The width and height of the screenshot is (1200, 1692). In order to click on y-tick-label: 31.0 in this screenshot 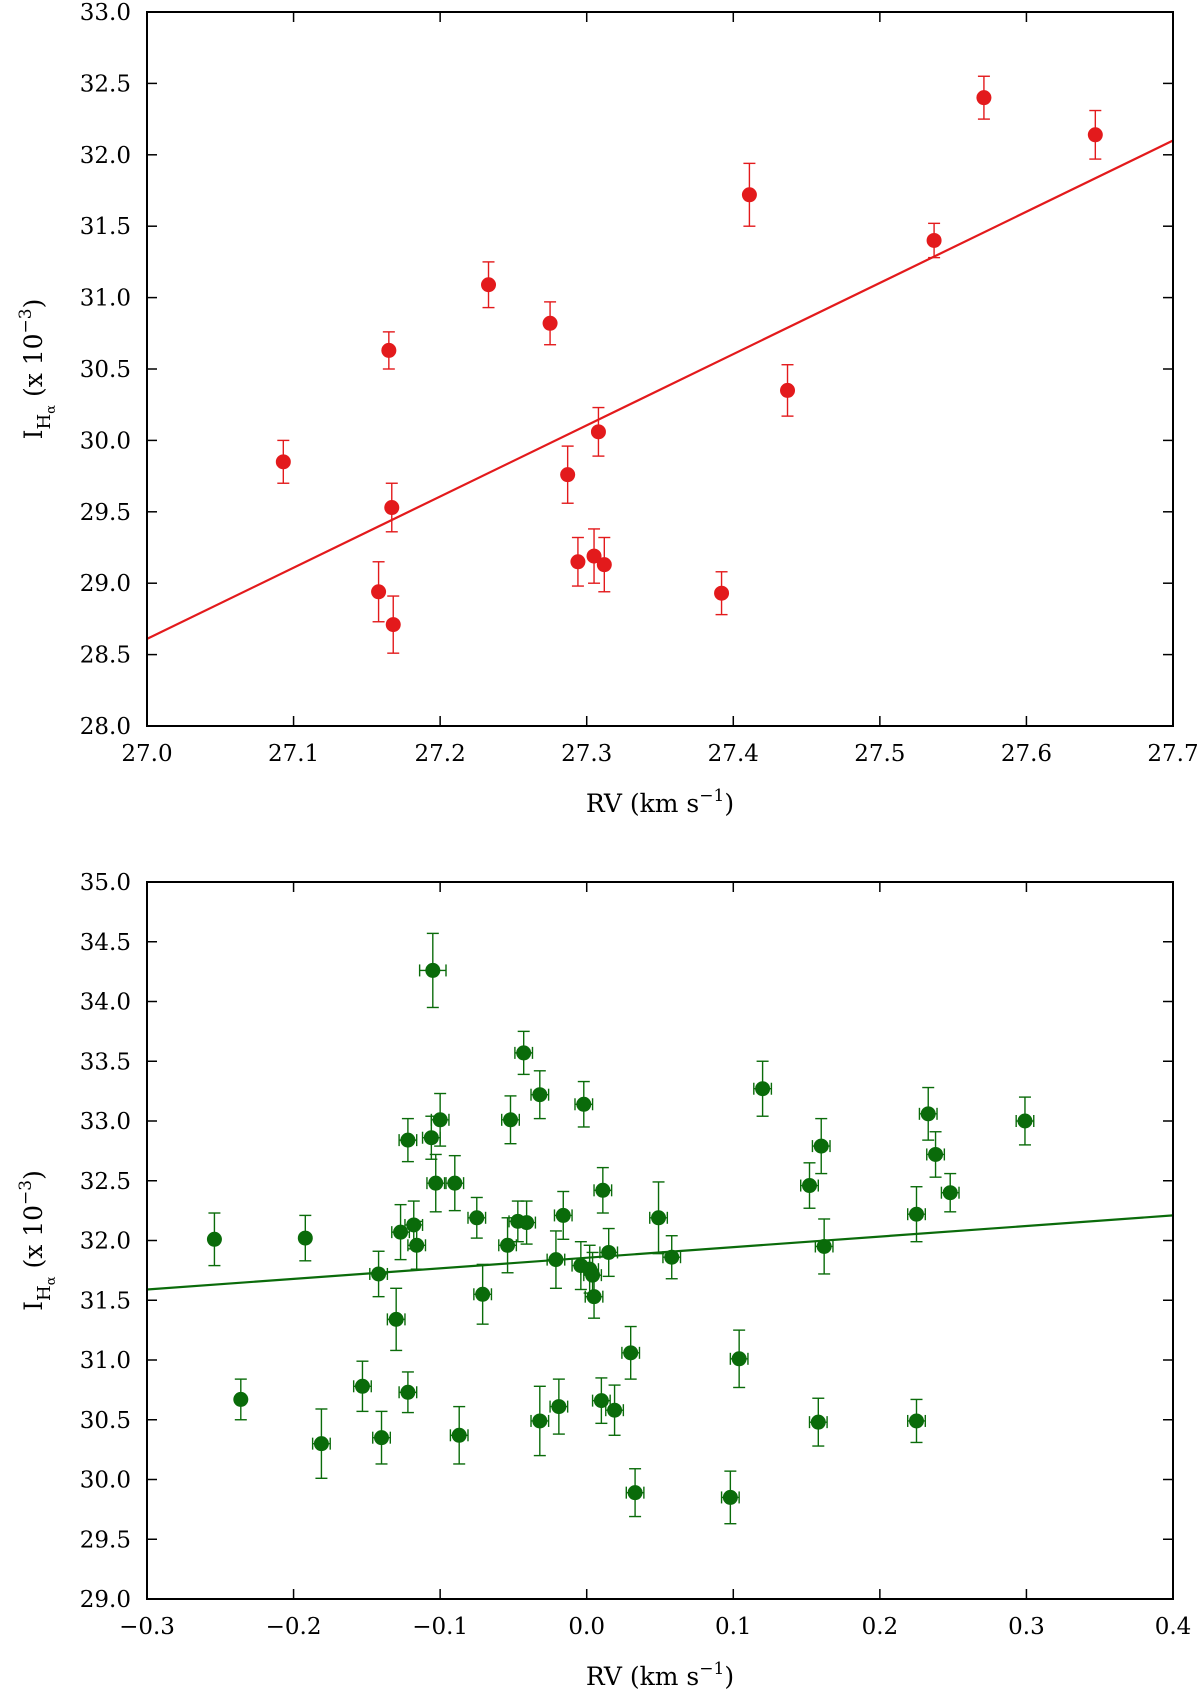, I will do `click(105, 1361)`.